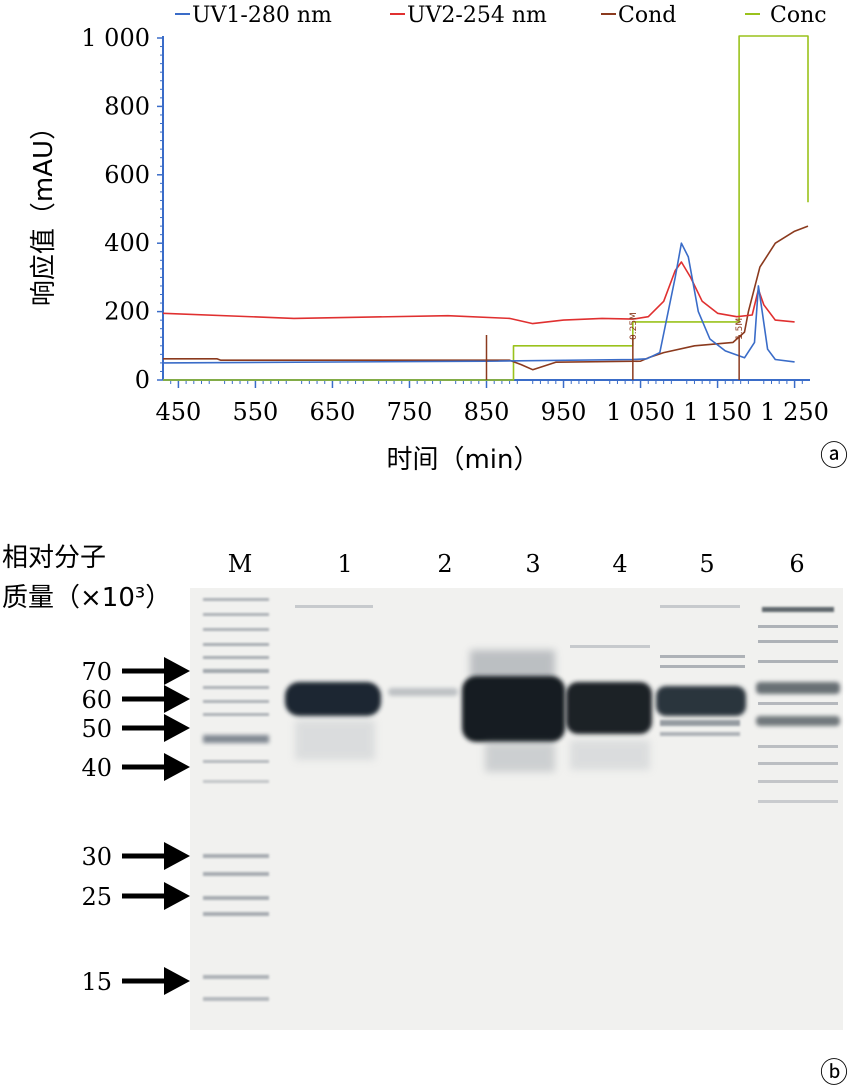  I want to click on lane-labels: M 1 2 3 4 5 6, so click(516, 564).